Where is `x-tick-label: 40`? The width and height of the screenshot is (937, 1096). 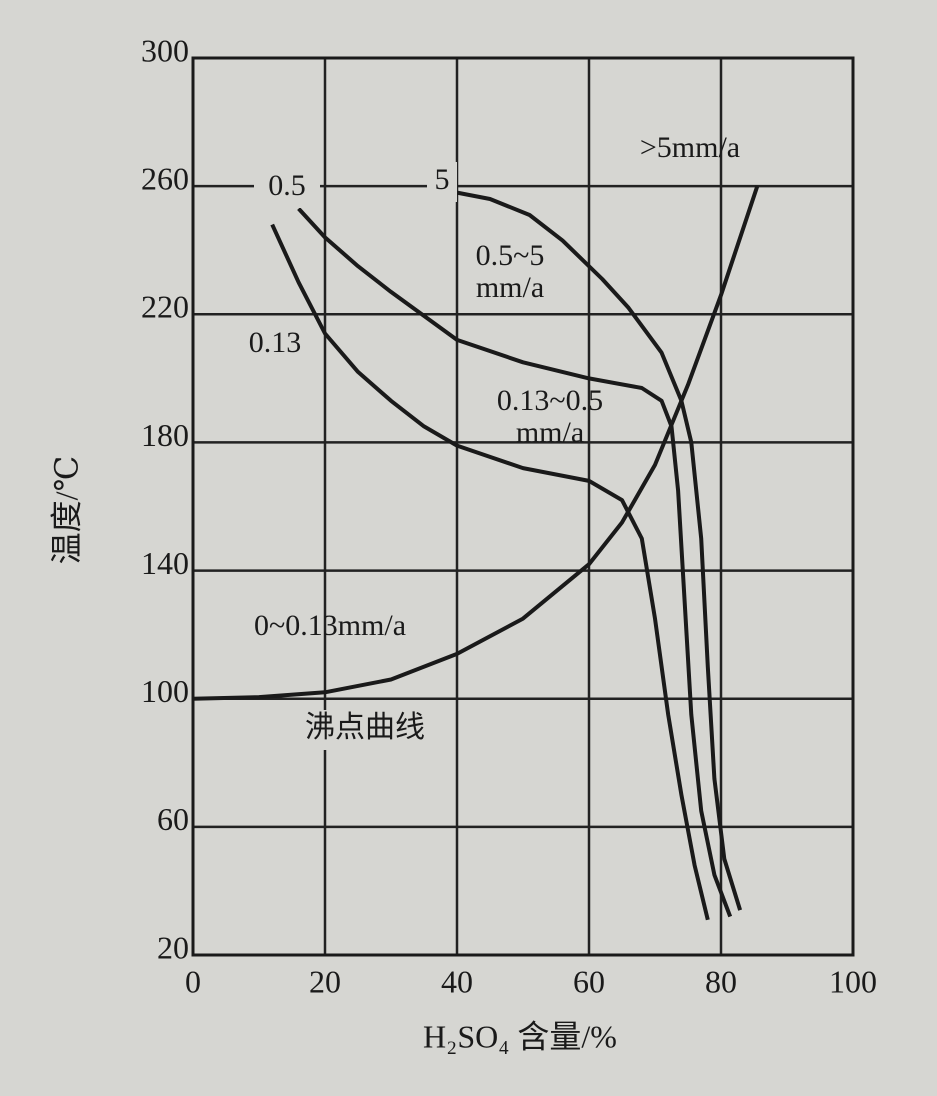
x-tick-label: 40 is located at coordinates (457, 981).